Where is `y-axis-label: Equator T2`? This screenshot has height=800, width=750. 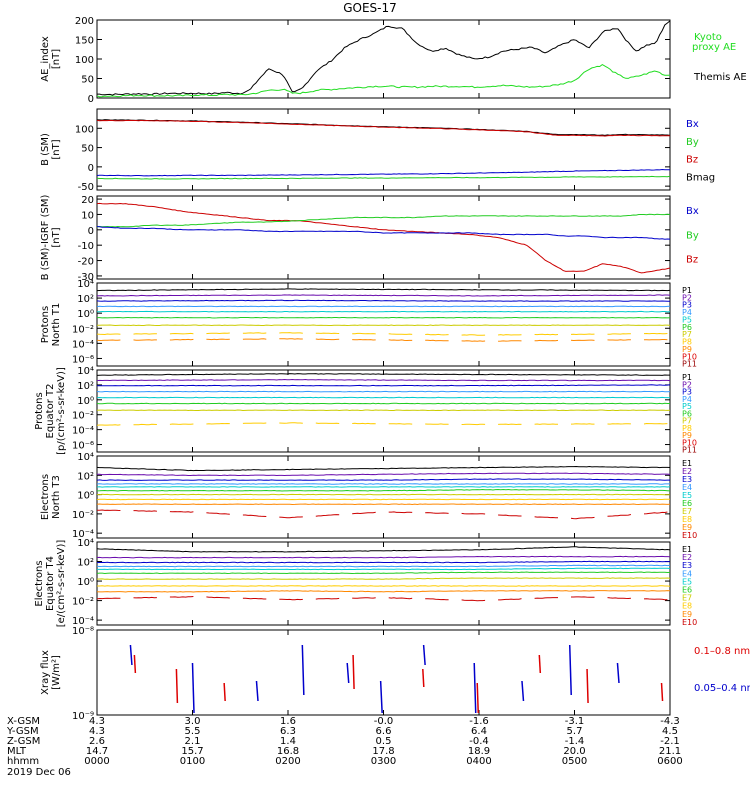
y-axis-label: Equator T2 is located at coordinates (50, 411).